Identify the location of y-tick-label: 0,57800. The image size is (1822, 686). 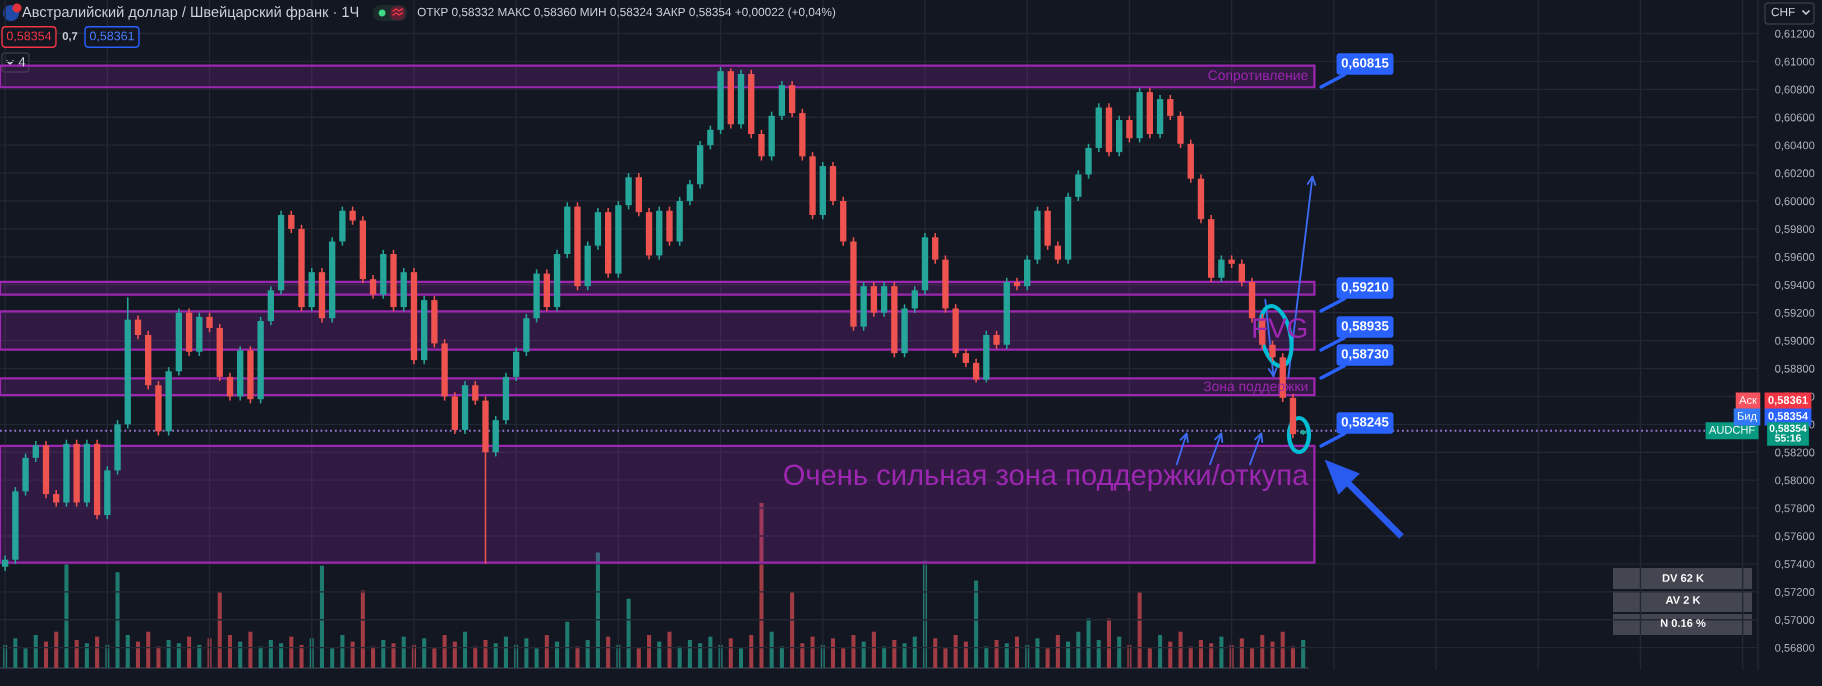
(1795, 509).